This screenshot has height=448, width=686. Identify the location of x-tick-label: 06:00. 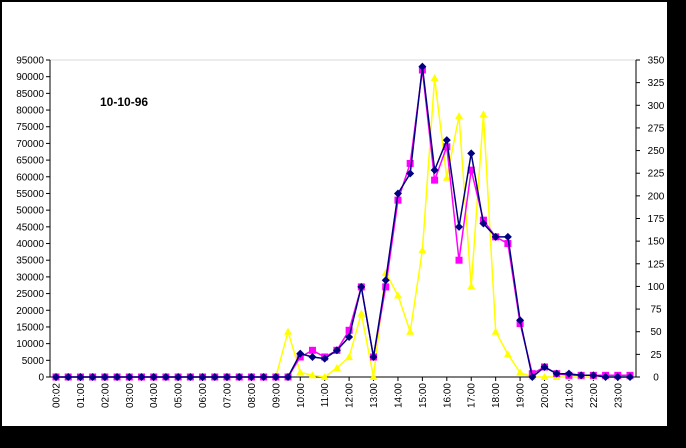
(203, 395).